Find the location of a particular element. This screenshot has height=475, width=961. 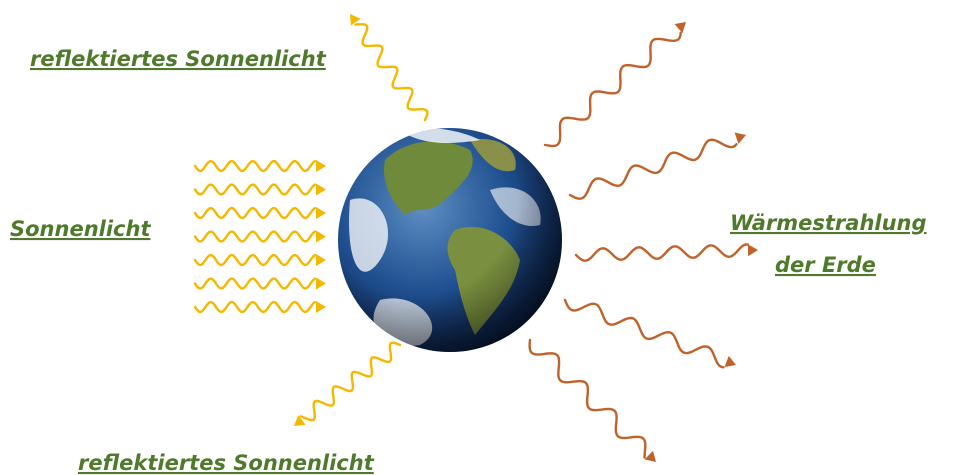

label-sunlight: Sonnenlicht is located at coordinates (80, 229).